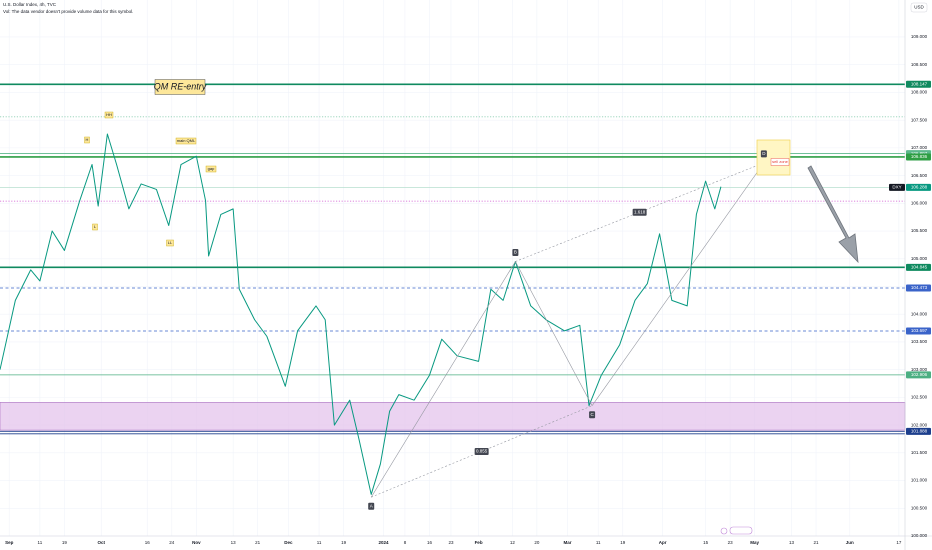 The image size is (932, 550). I want to click on bottom-icons, so click(736, 530).